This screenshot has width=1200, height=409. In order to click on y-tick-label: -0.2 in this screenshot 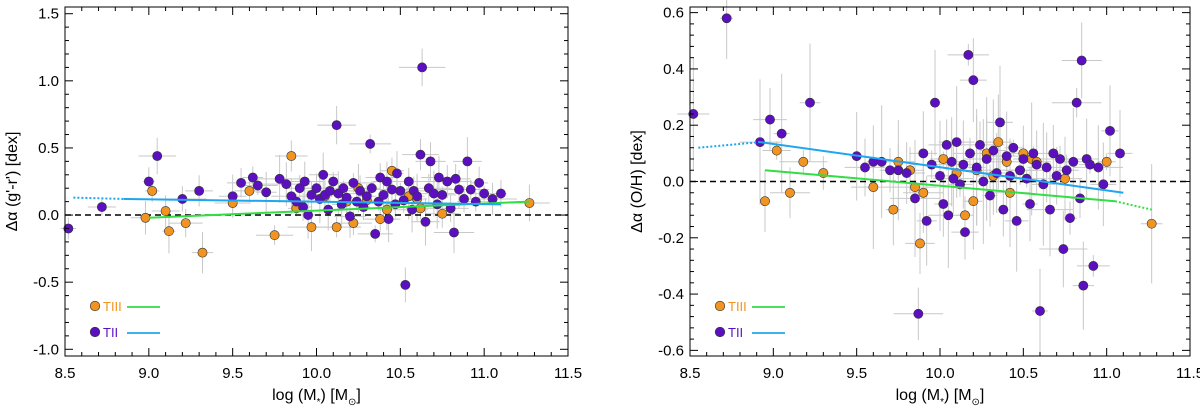, I will do `click(671, 238)`.